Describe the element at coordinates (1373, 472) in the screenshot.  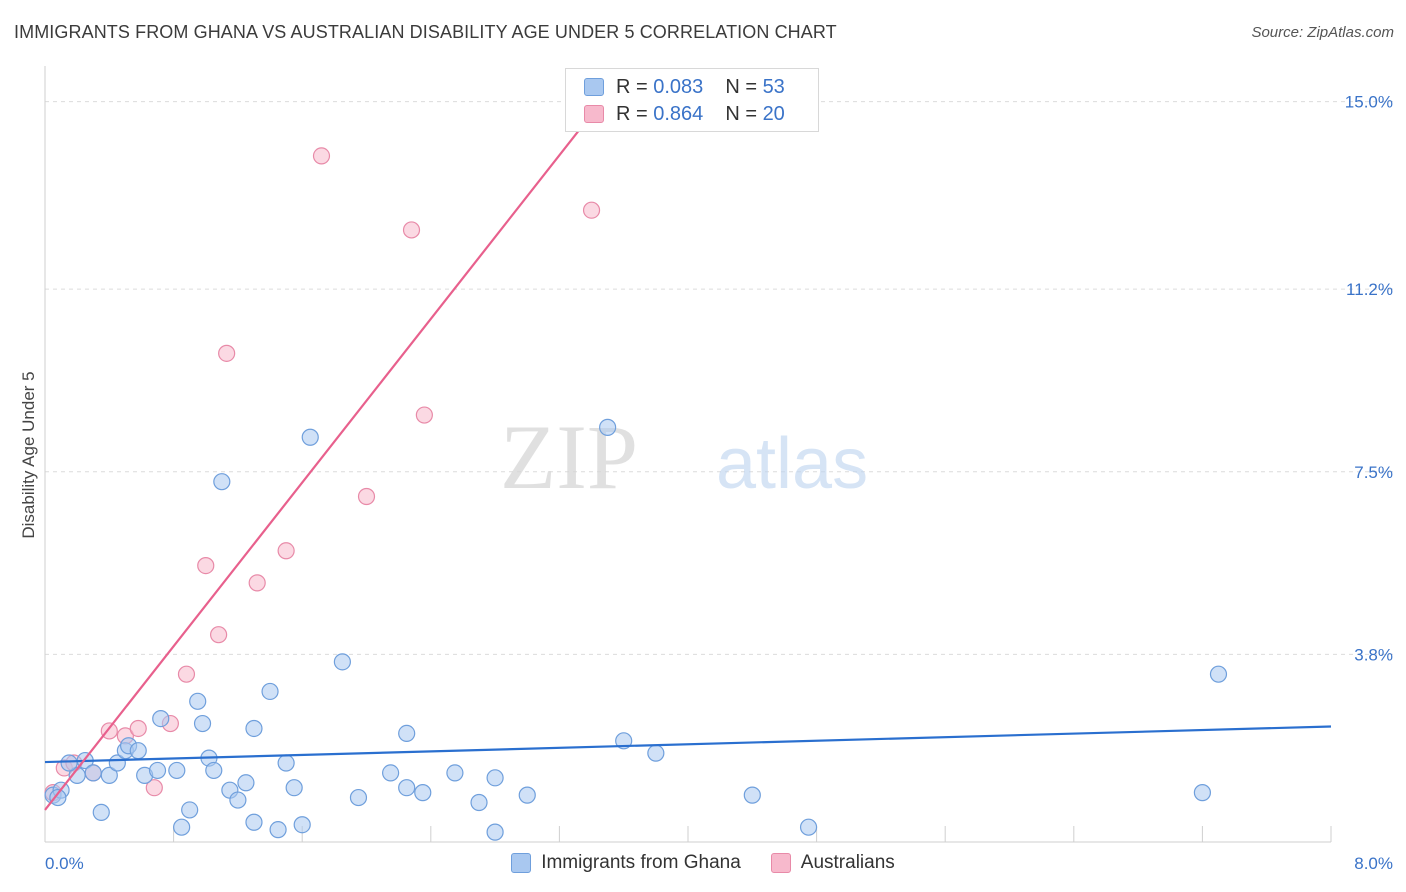
I see `y-tick-label: 7.5%` at that location.